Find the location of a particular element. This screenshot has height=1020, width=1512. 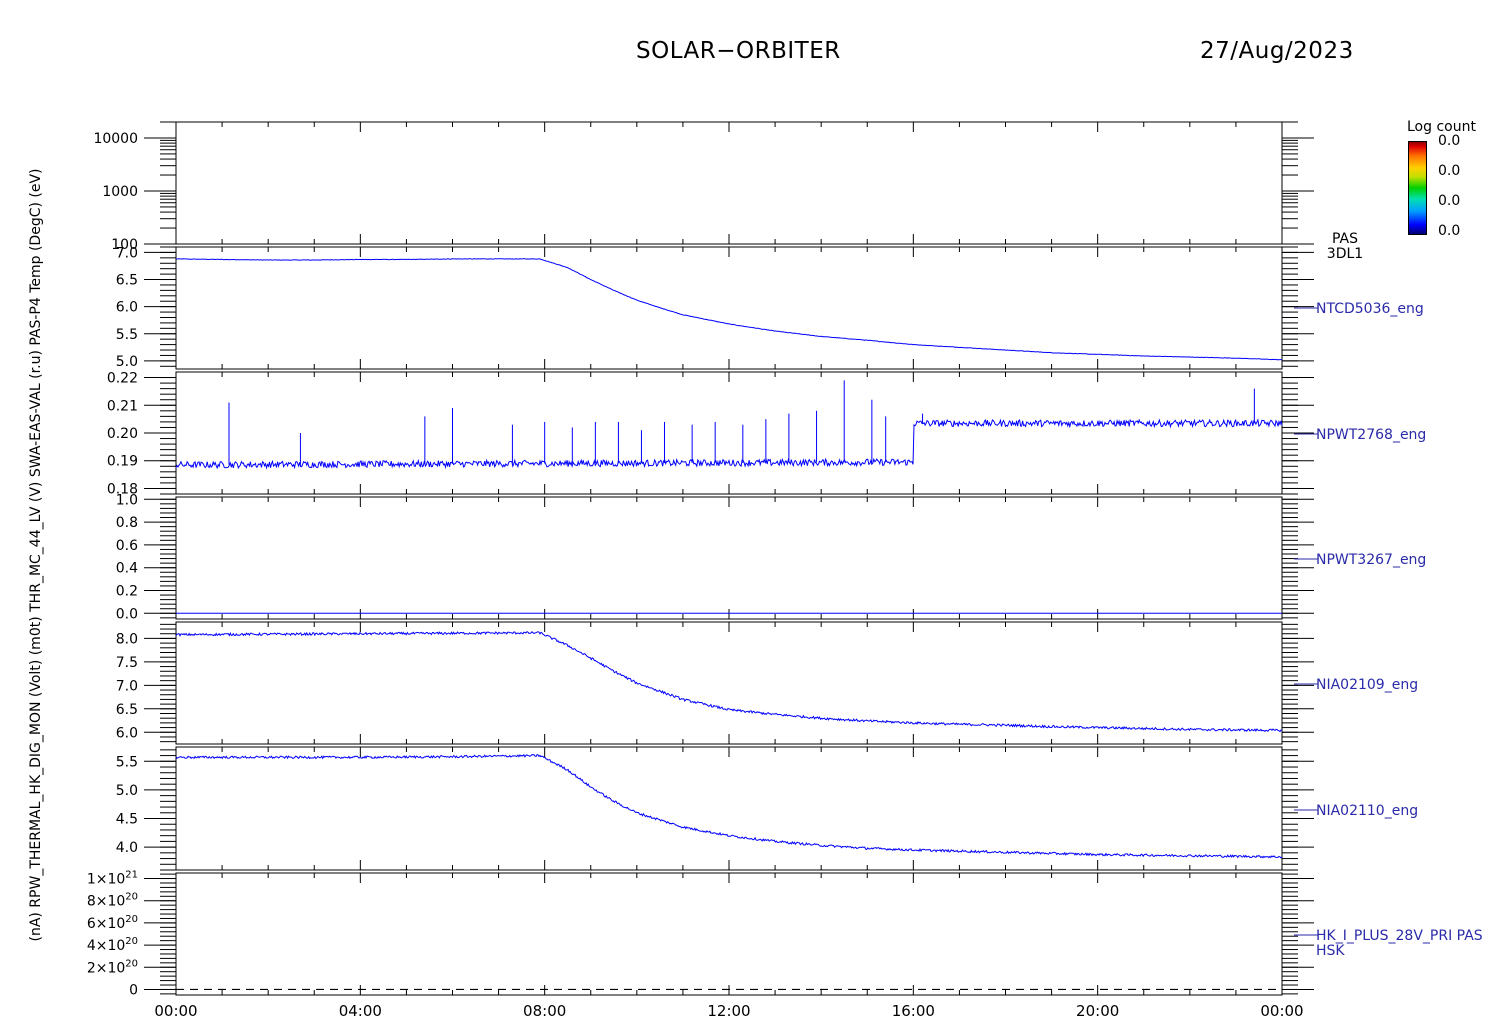

y-tick-label: 100 is located at coordinates (124, 245).